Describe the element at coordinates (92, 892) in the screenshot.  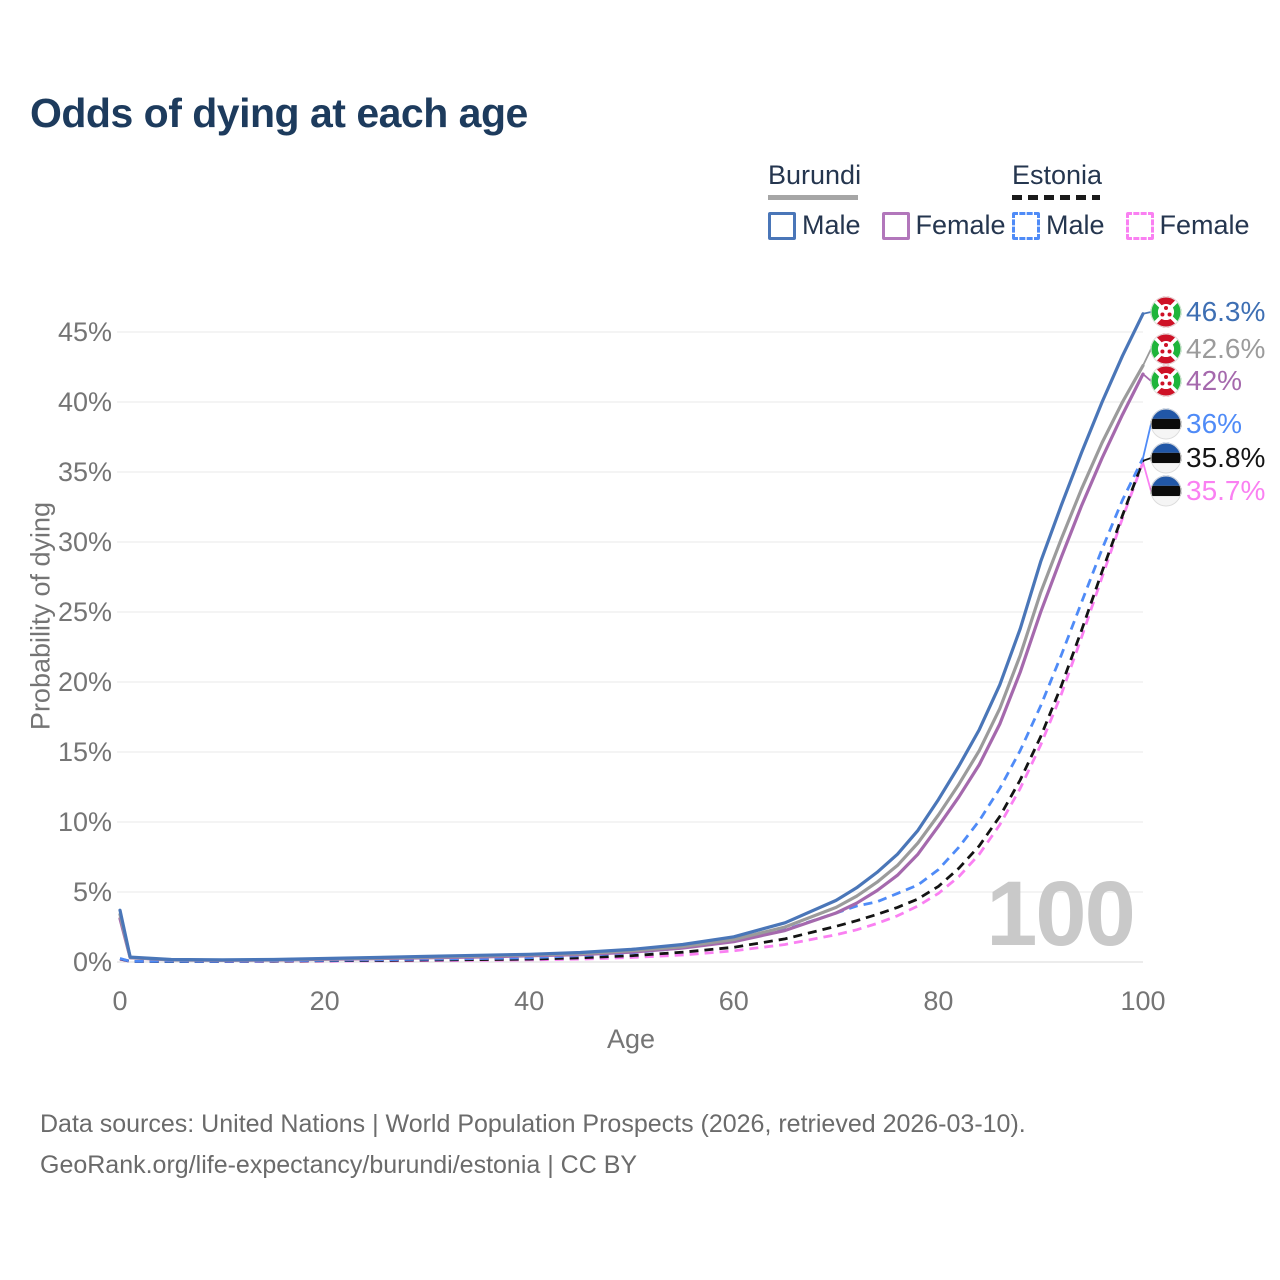
I see `y-tick-label: 5%` at that location.